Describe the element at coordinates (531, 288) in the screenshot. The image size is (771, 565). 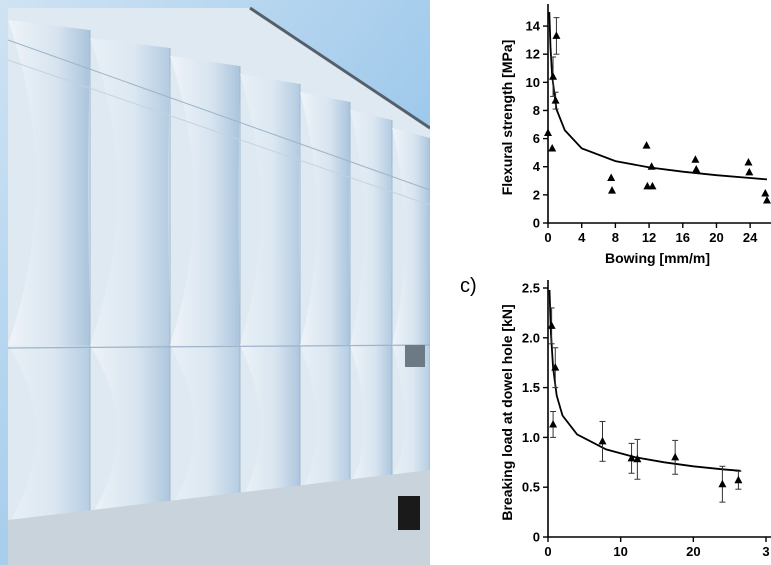
I see `y-tick-label: 2.5` at that location.